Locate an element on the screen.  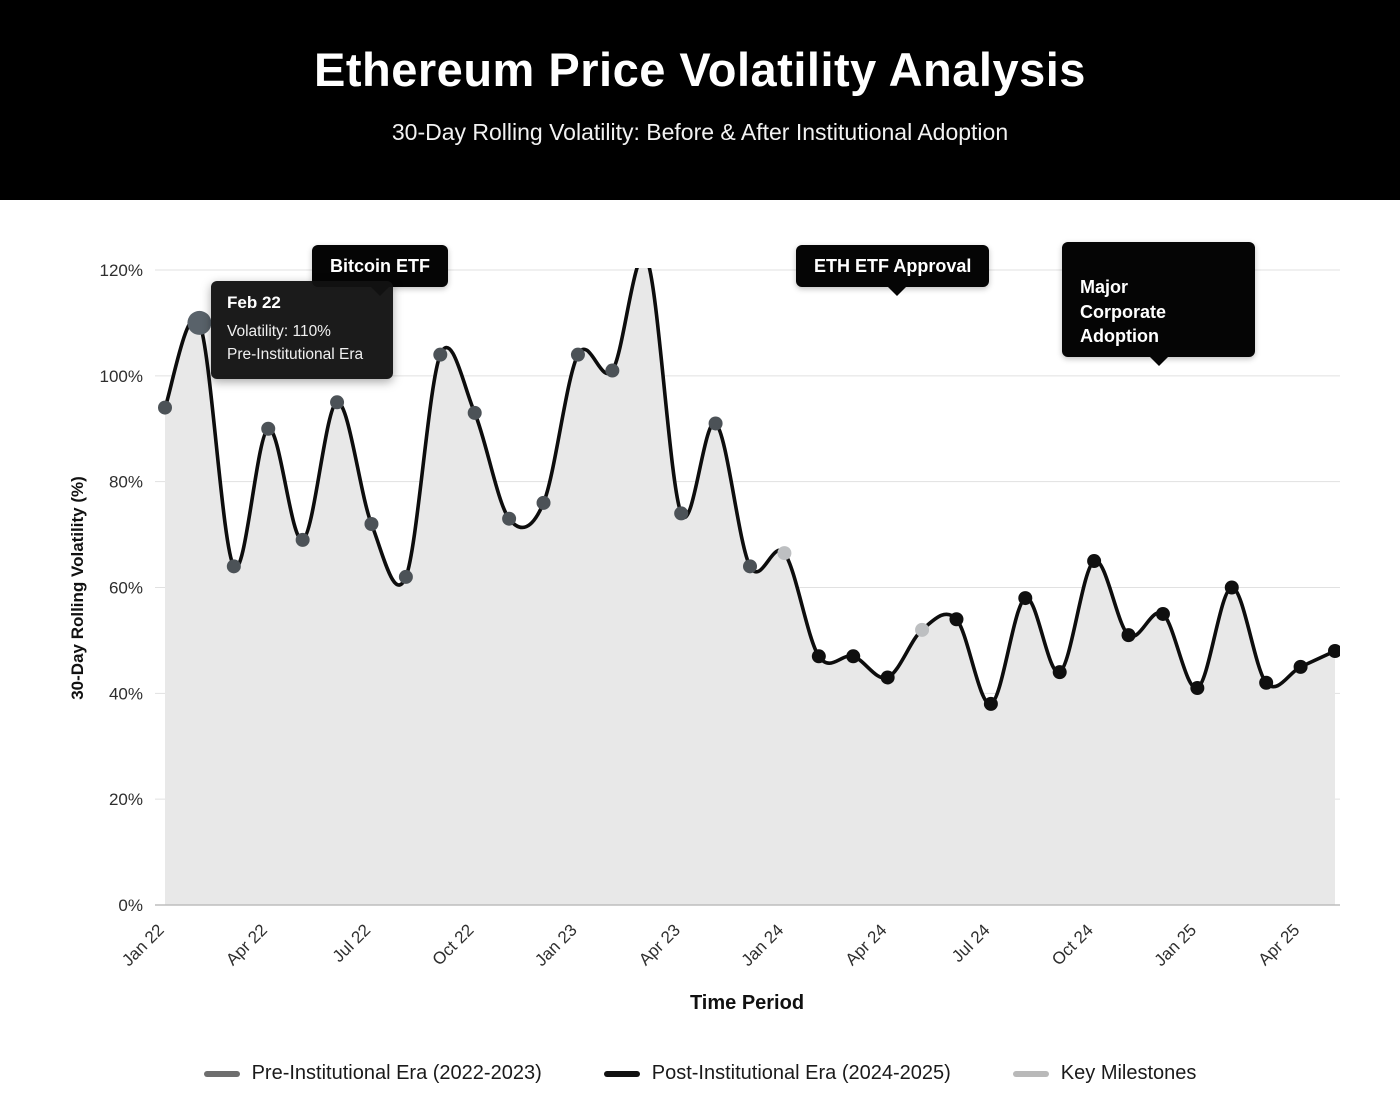
svg-text: Jul 24 is located at coordinates (971, 943).